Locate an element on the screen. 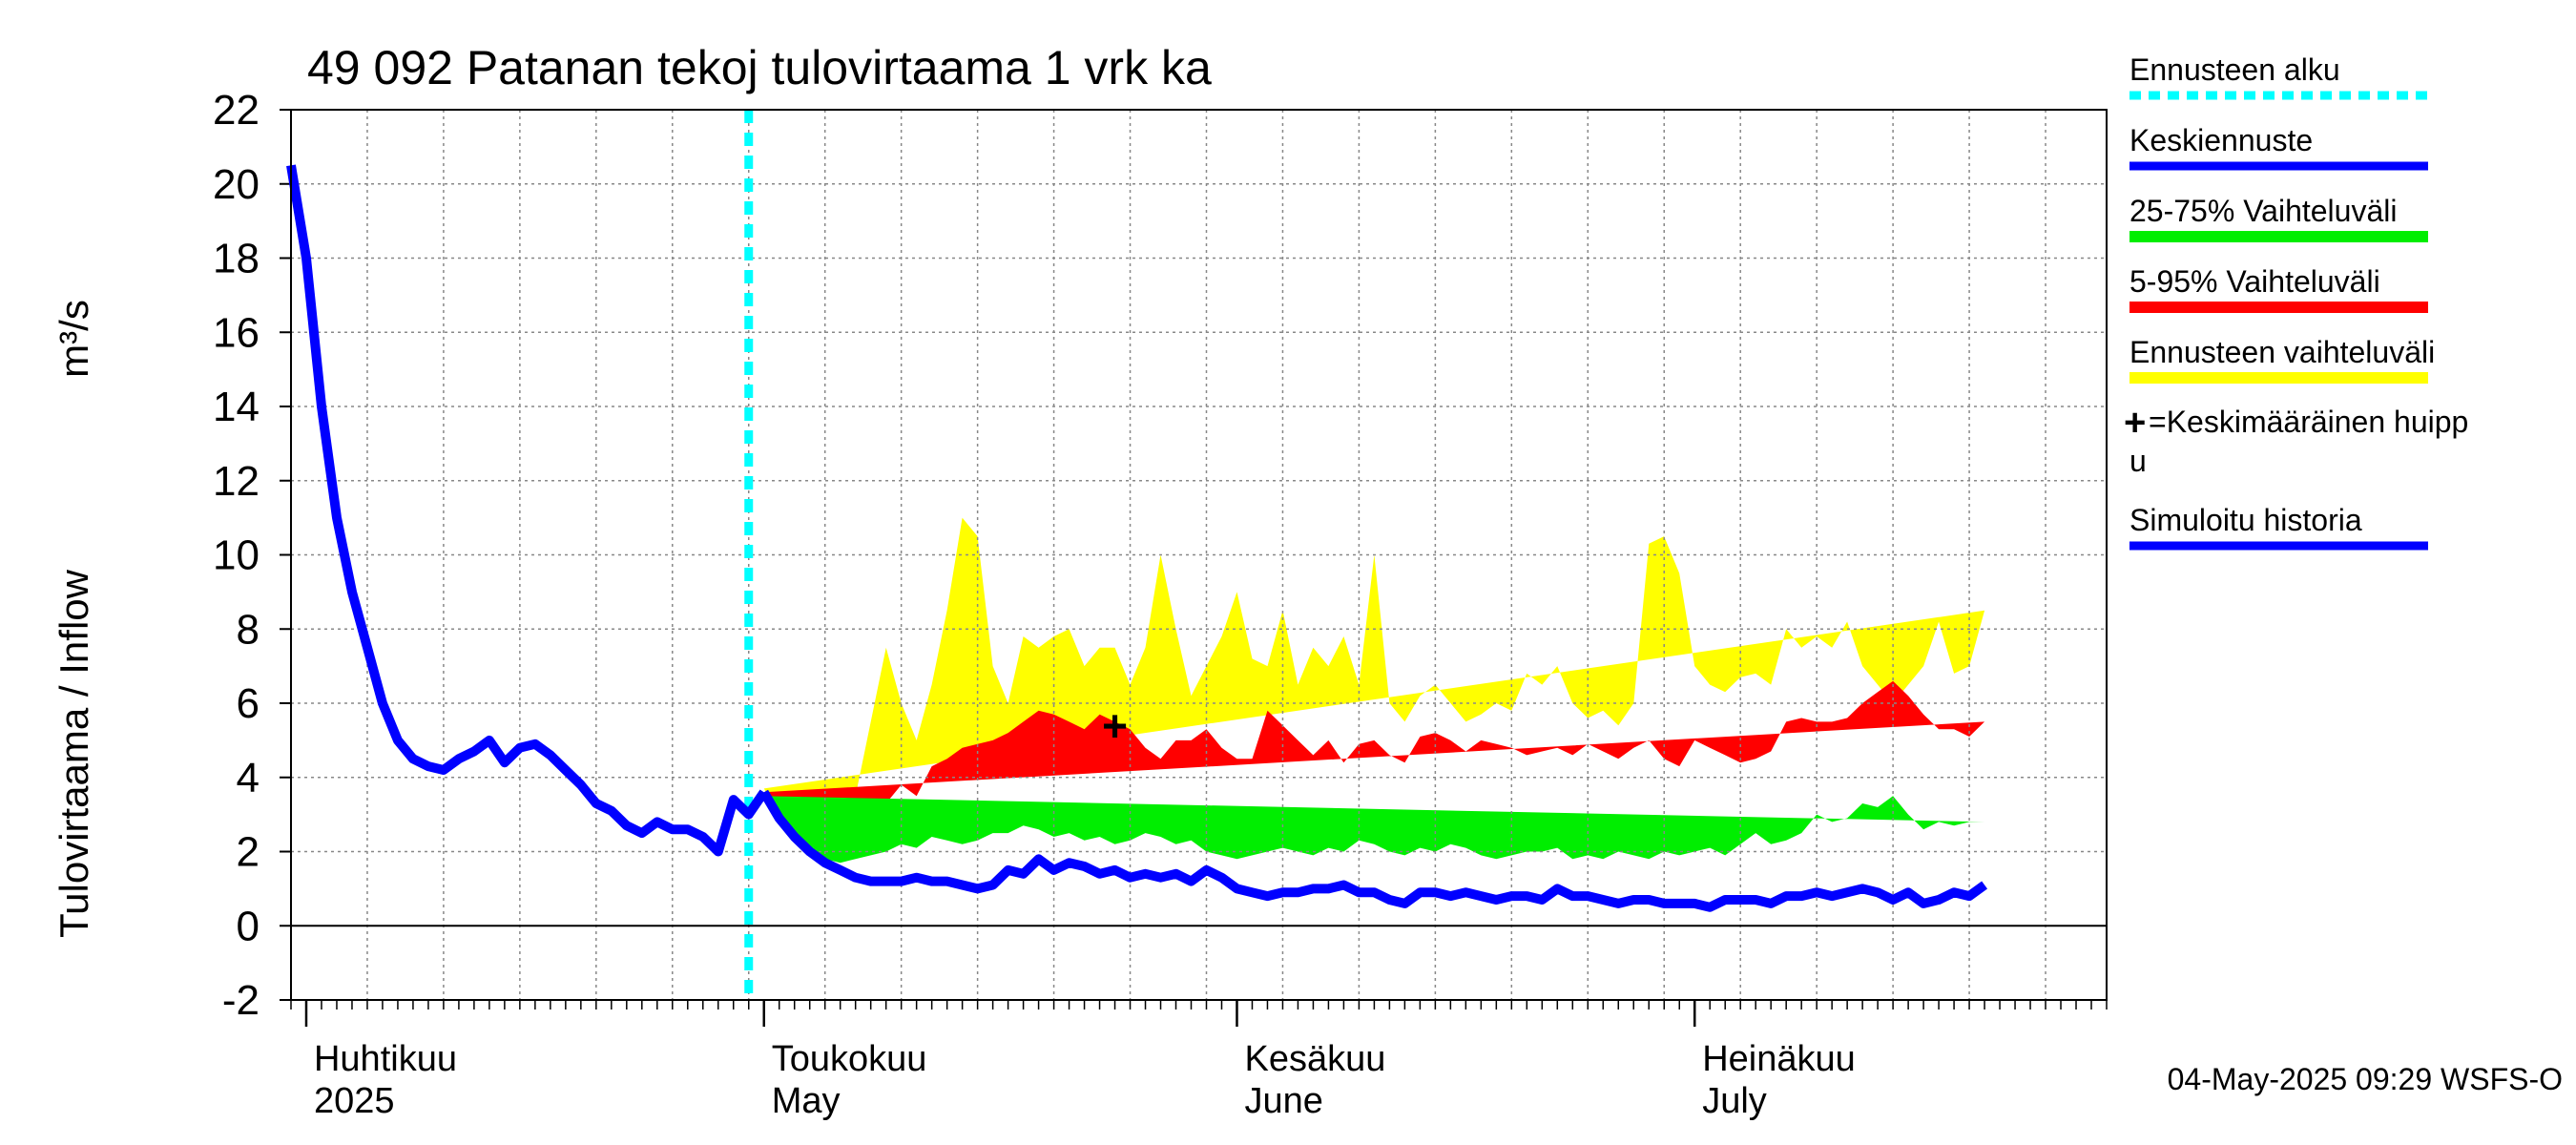 The image size is (2576, 1145). y-tick-label: 6 is located at coordinates (248, 704).